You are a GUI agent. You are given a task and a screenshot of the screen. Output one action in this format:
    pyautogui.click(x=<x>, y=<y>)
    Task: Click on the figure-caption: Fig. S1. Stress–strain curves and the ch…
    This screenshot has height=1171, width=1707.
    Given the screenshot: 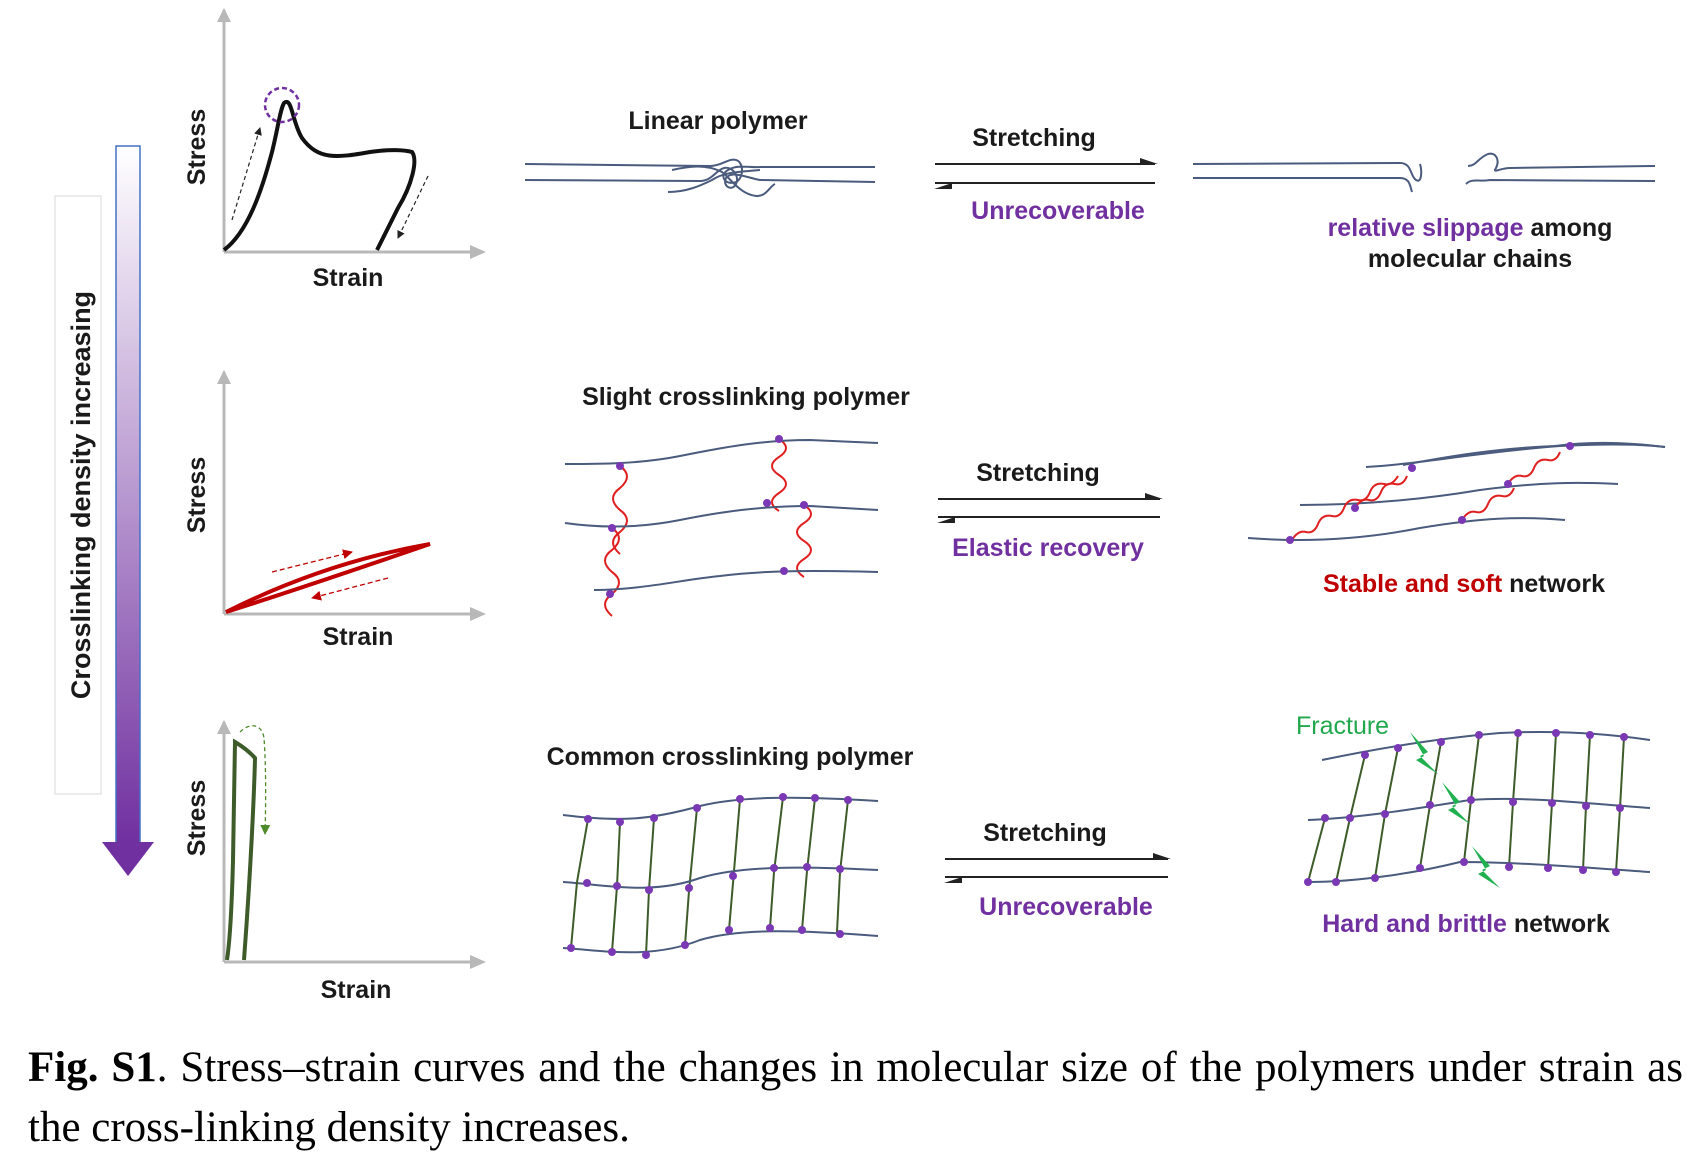 What is the action you would take?
    pyautogui.click(x=855, y=1098)
    